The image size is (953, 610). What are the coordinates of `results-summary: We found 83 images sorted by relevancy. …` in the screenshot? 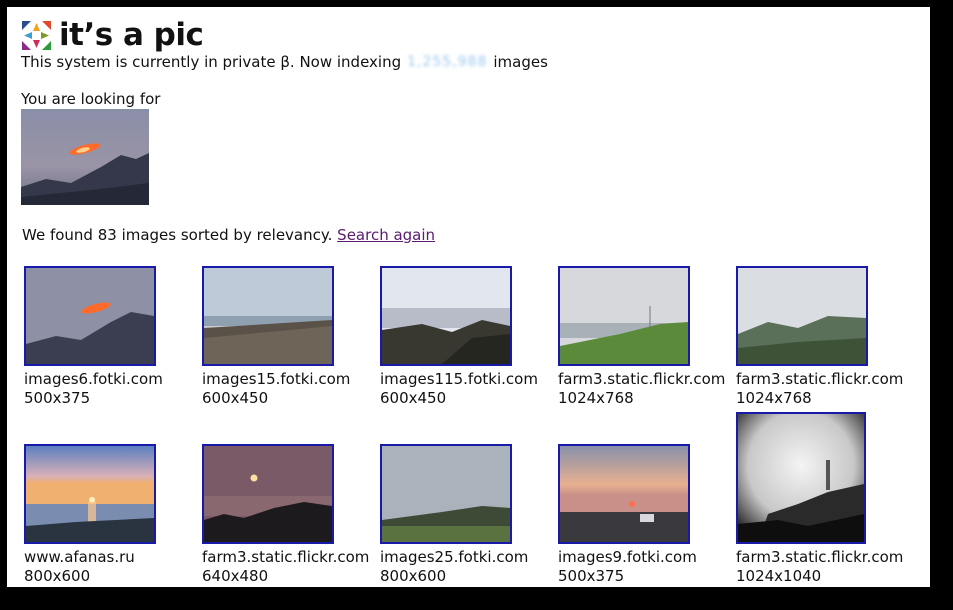 It's located at (228, 235).